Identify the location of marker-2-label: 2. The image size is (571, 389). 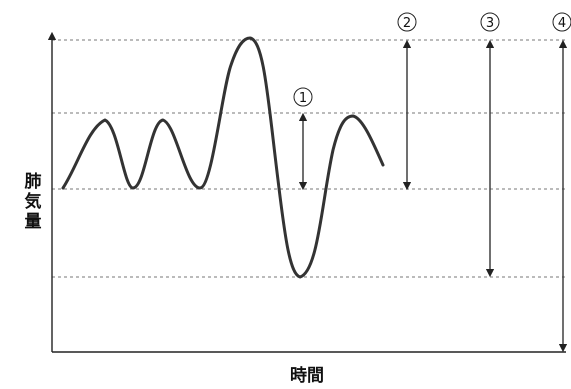
(407, 23).